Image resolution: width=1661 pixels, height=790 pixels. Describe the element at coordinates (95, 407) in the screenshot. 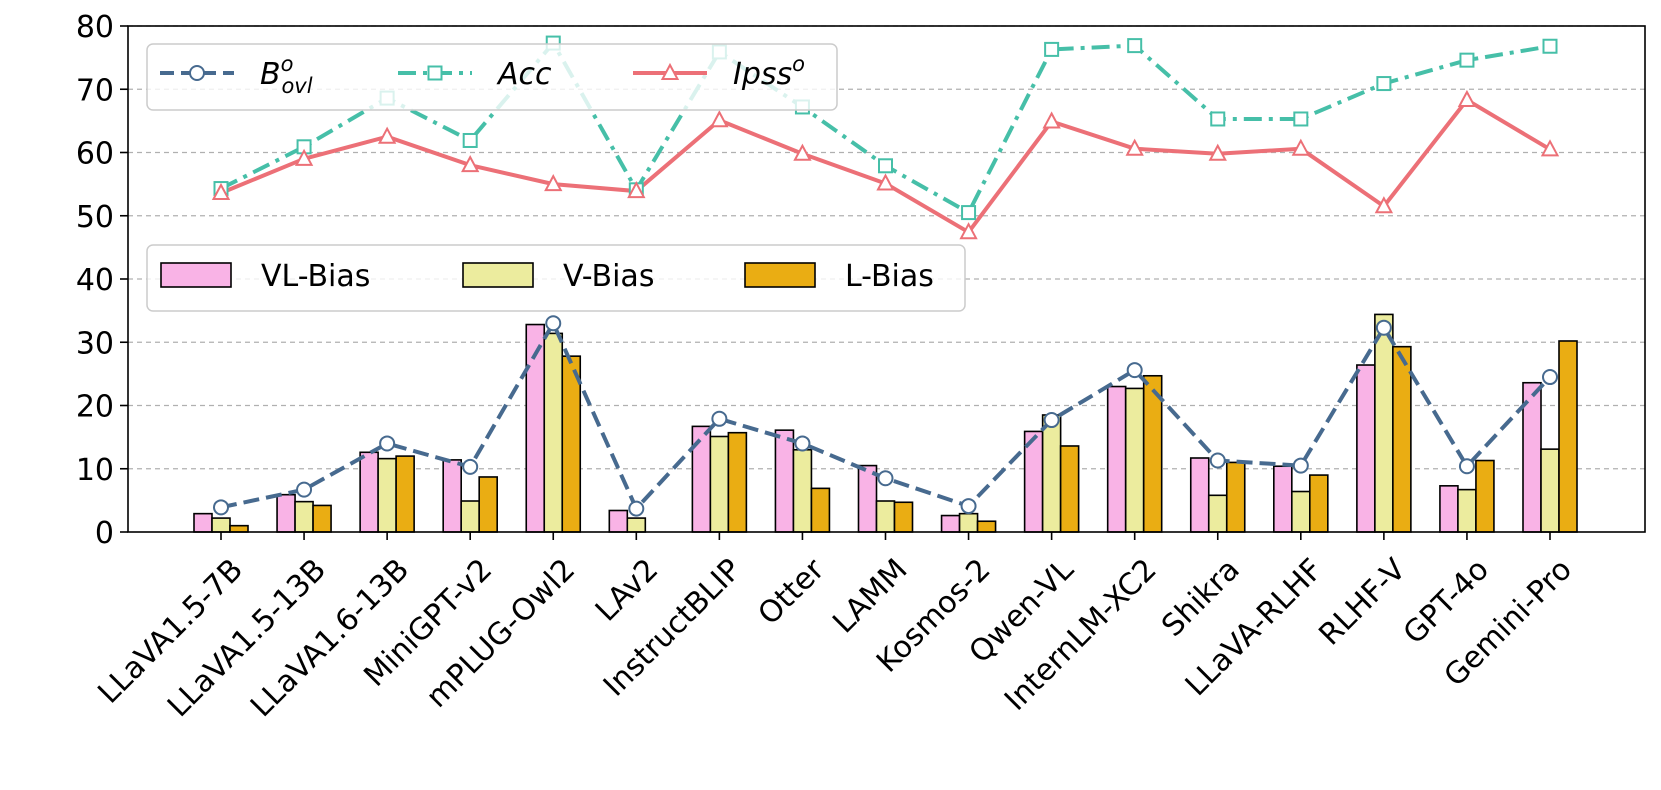

I see `y-tick-label: 20` at that location.